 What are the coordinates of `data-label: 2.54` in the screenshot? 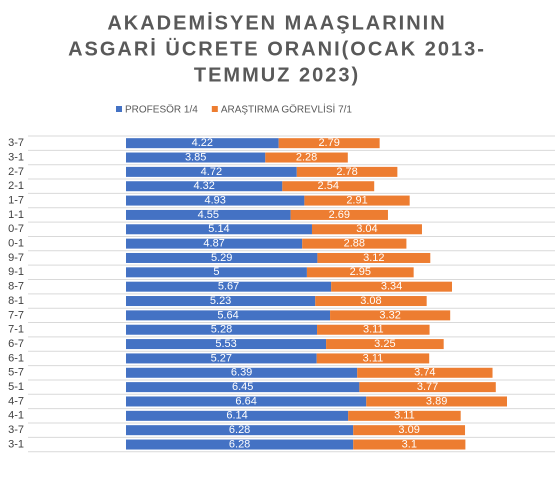 It's located at (328, 186).